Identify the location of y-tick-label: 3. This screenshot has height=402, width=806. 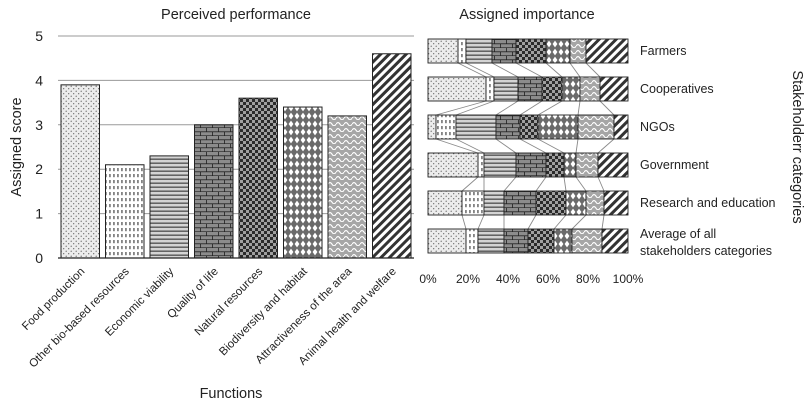
(39, 125).